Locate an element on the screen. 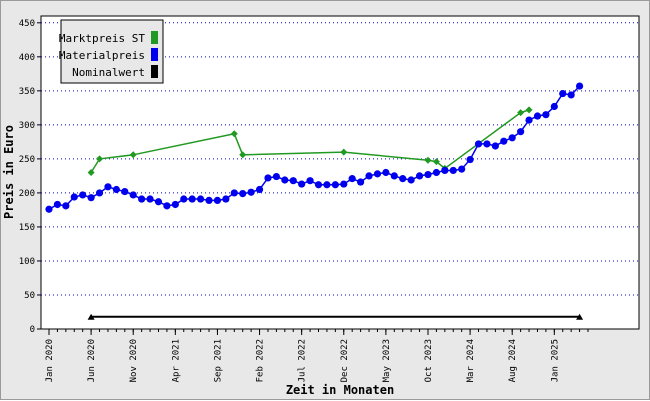  legend-box is located at coordinates (112, 51).